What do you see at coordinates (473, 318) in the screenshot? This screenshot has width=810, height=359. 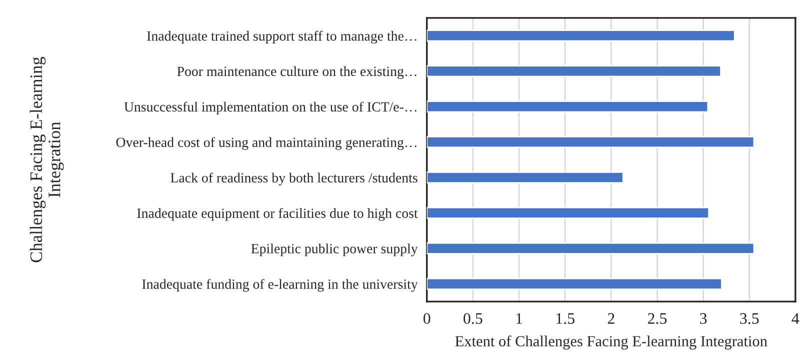 I see `x-tick-label: 0.5` at bounding box center [473, 318].